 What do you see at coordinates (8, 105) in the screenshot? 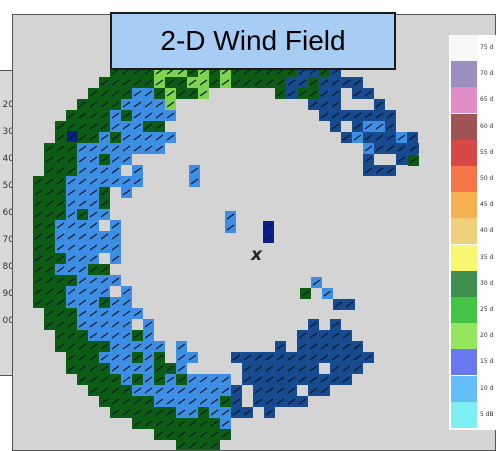
I see `background-tick-label: 20` at bounding box center [8, 105].